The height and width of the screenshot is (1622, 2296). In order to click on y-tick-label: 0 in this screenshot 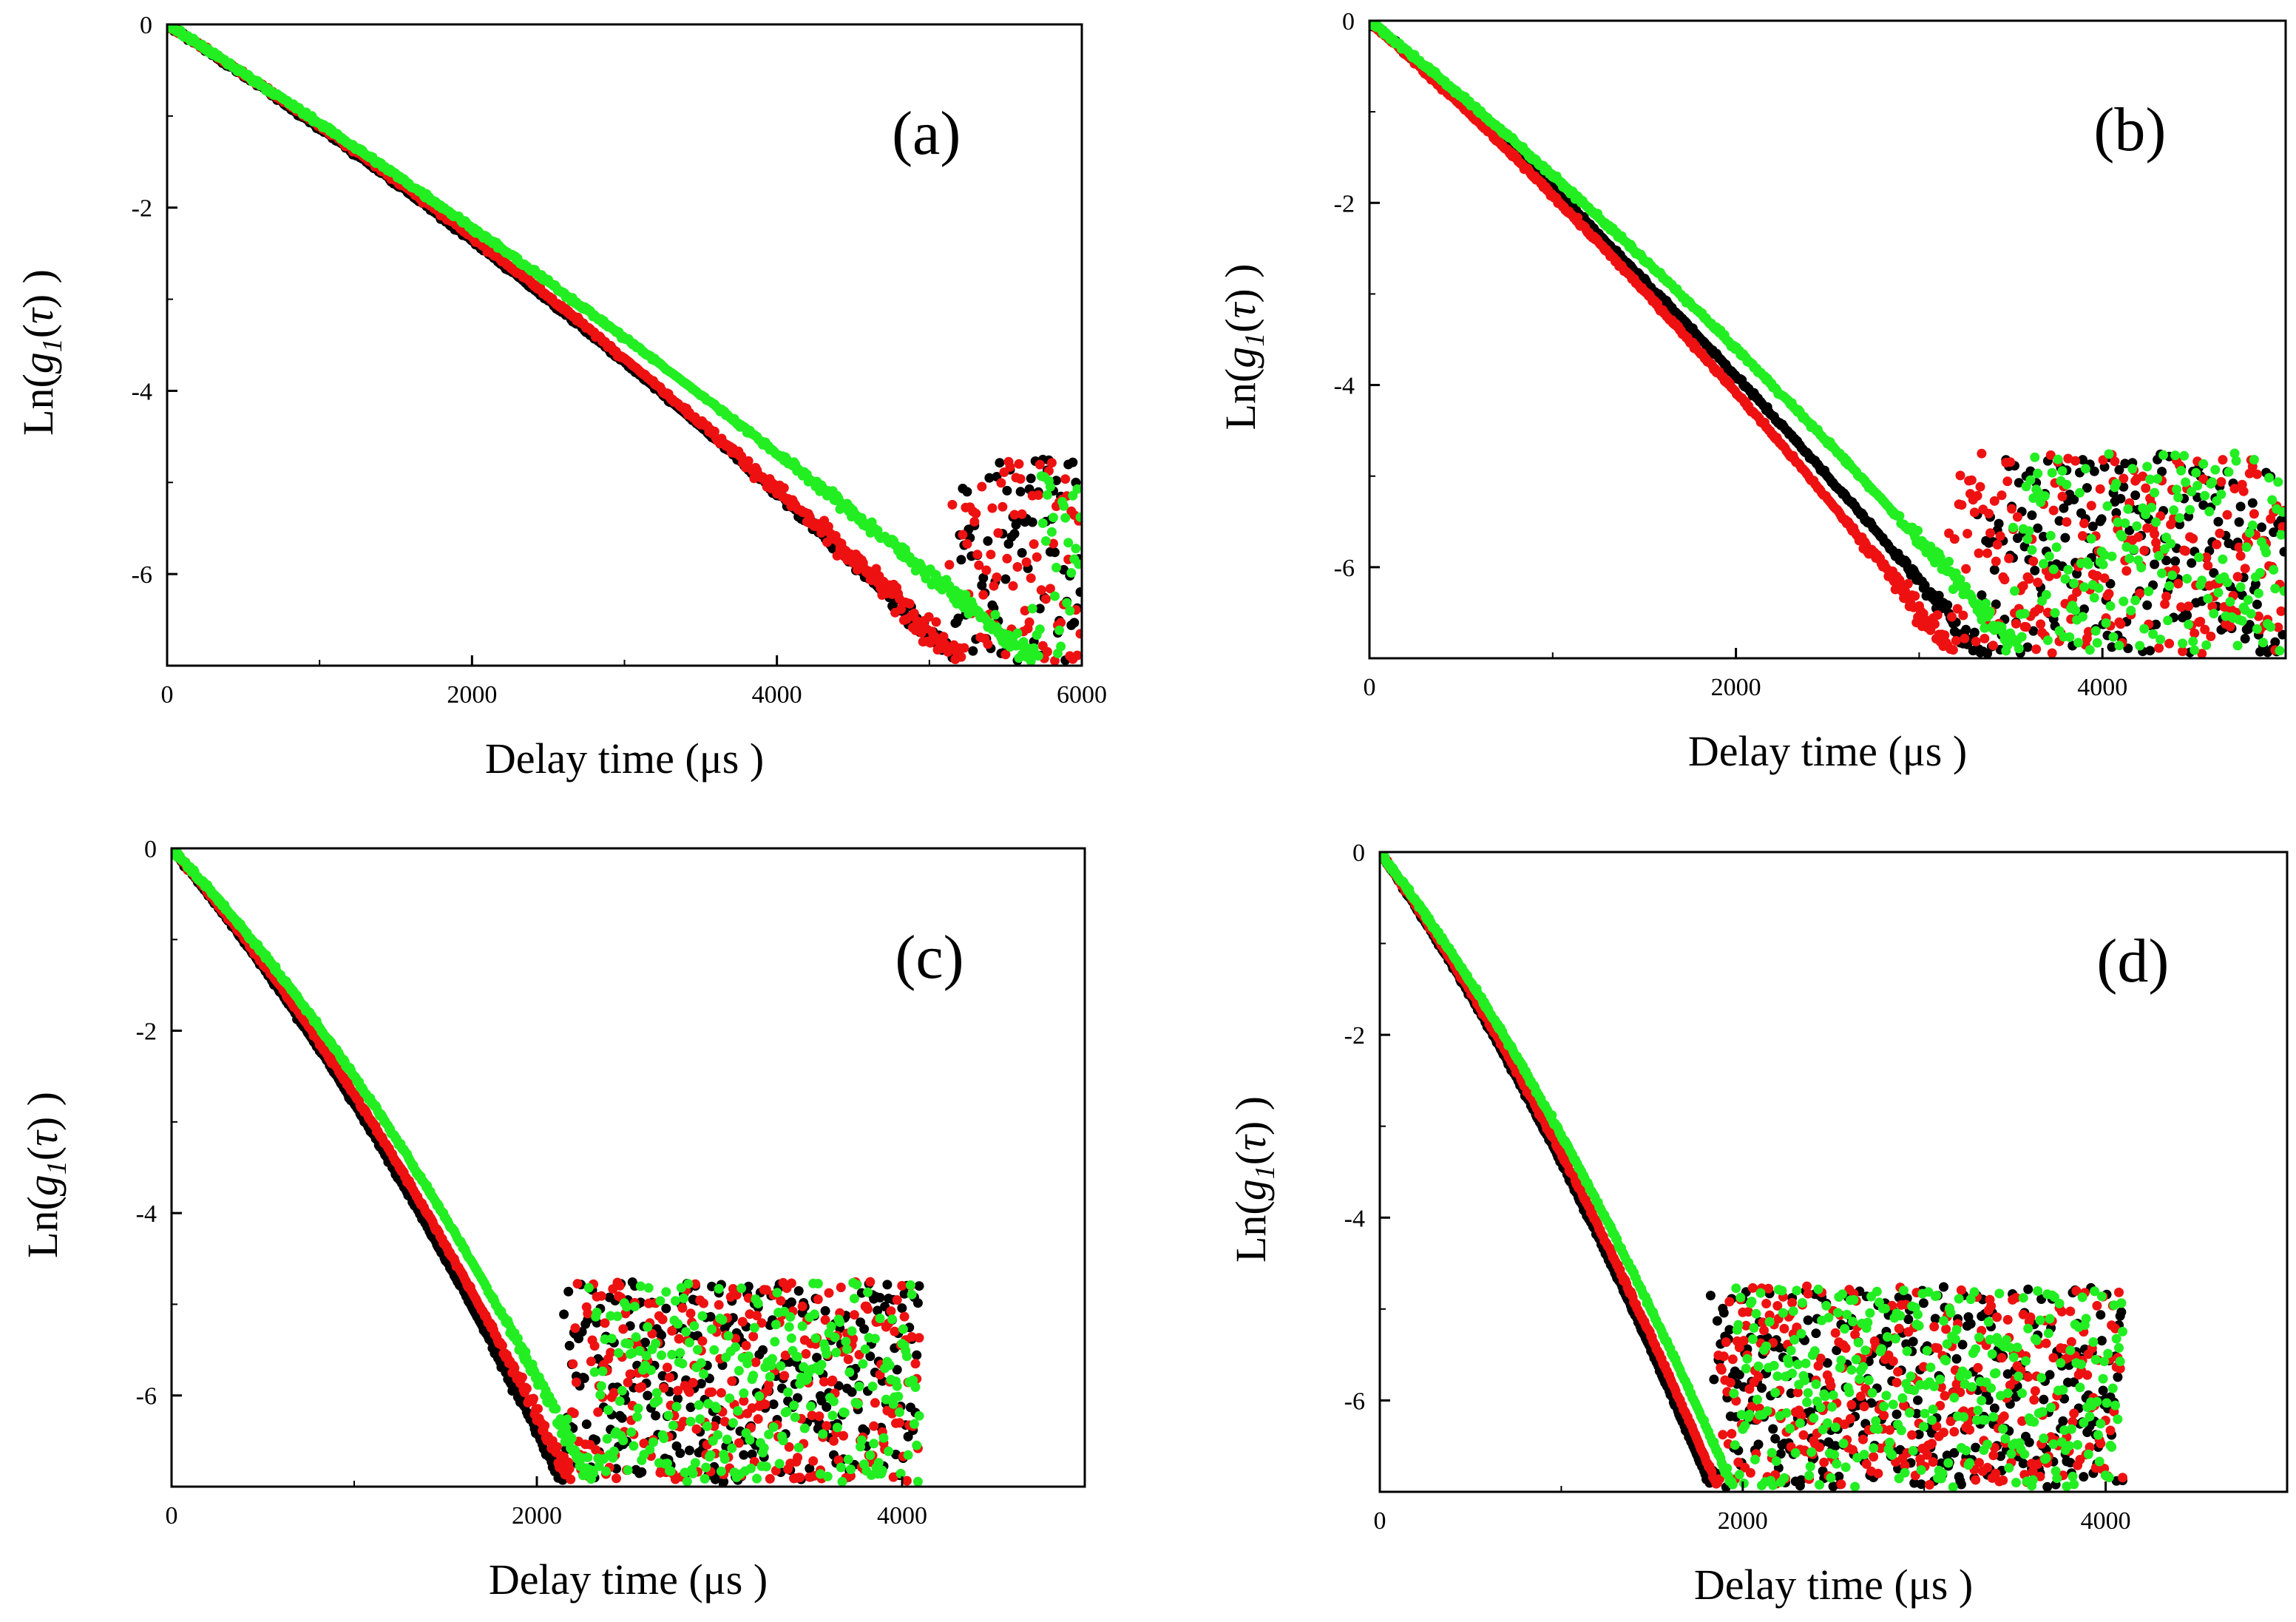, I will do `click(1348, 22)`.